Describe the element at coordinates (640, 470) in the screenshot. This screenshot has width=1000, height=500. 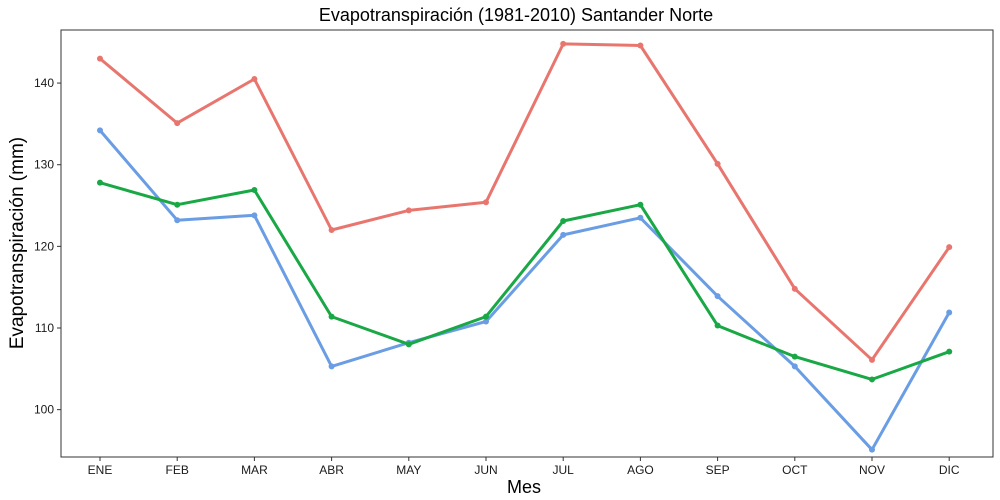
I see `x-tick-label: AGO` at that location.